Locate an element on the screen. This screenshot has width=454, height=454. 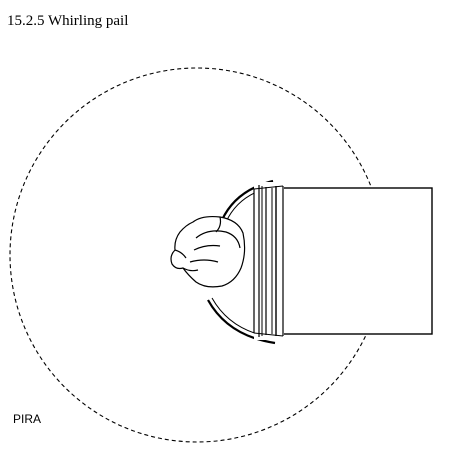
pail-rim is located at coordinates (268, 261).